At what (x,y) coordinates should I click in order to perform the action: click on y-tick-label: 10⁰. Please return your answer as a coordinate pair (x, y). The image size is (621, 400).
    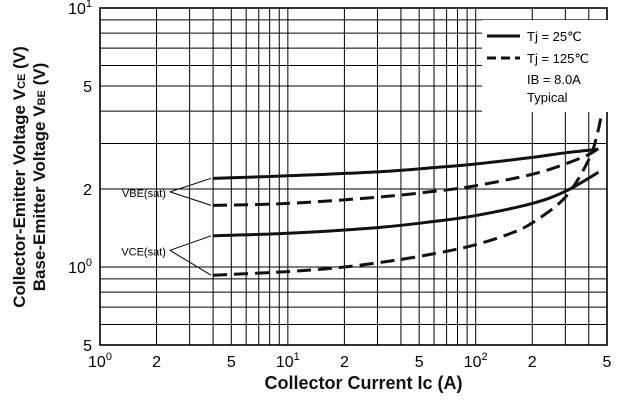
    Looking at the image, I should click on (80, 267).